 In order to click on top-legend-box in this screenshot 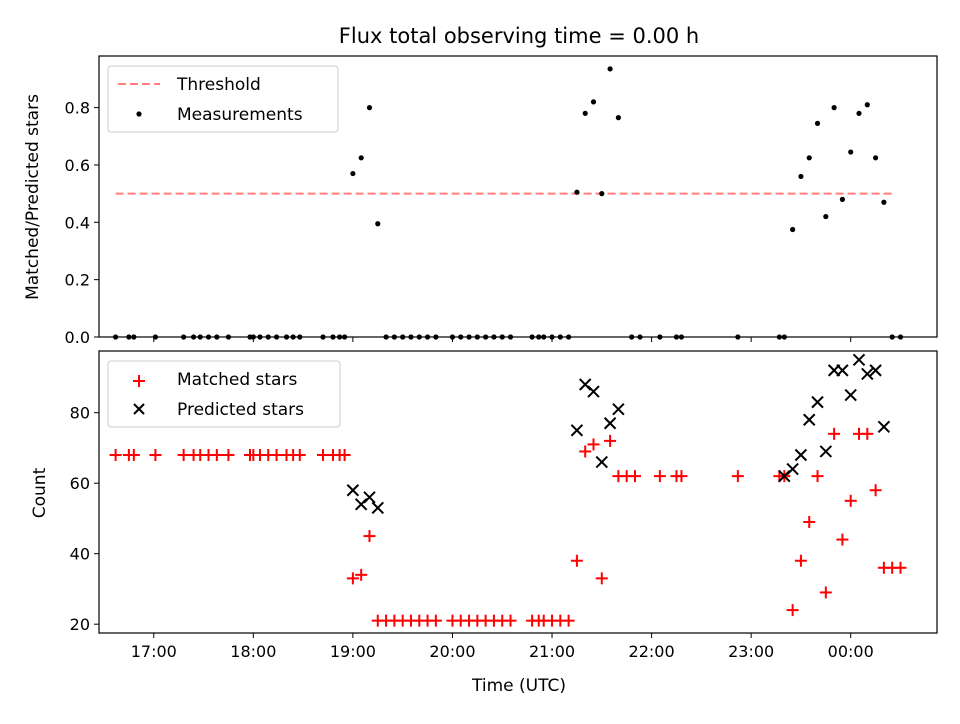, I will do `click(223, 99)`.